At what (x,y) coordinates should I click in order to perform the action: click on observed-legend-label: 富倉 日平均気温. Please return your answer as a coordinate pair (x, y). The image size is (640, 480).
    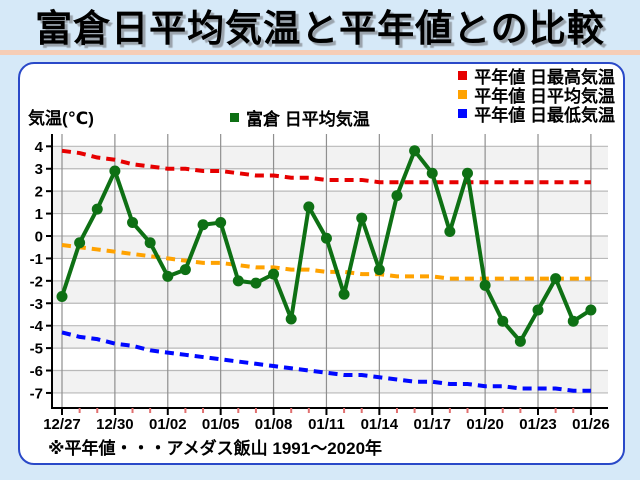
    Looking at the image, I should click on (308, 119).